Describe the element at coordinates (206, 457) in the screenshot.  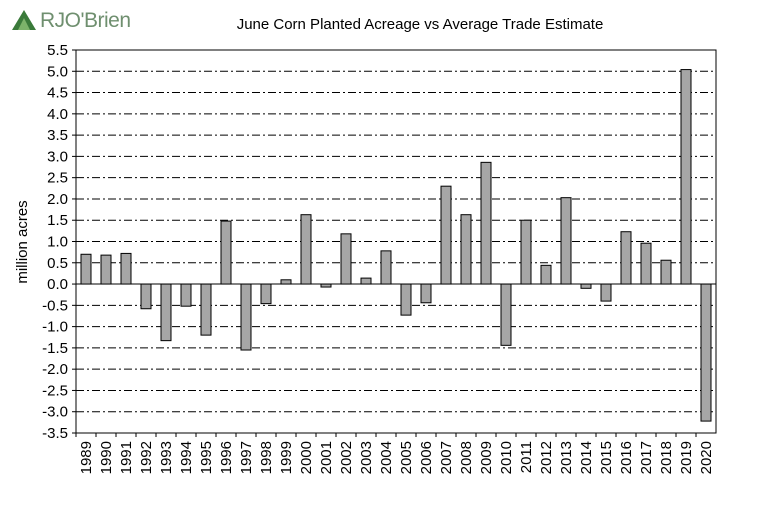
I see `x-tick-label-1995: 1995` at that location.